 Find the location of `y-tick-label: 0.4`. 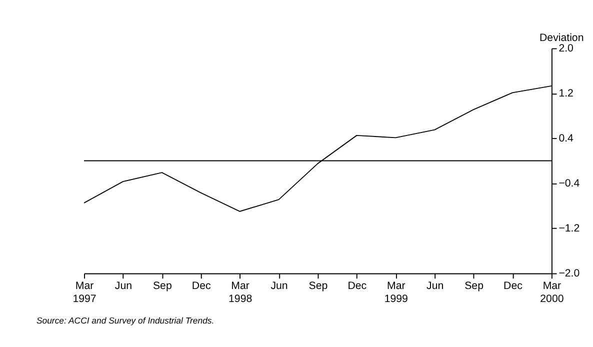

y-tick-label: 0.4 is located at coordinates (566, 138).